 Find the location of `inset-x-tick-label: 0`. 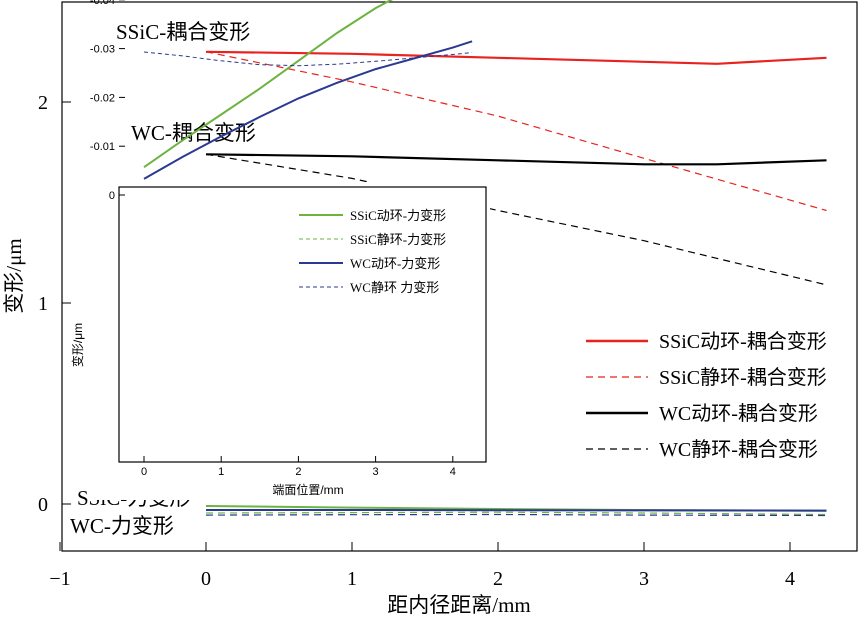

inset-x-tick-label: 0 is located at coordinates (144, 472).